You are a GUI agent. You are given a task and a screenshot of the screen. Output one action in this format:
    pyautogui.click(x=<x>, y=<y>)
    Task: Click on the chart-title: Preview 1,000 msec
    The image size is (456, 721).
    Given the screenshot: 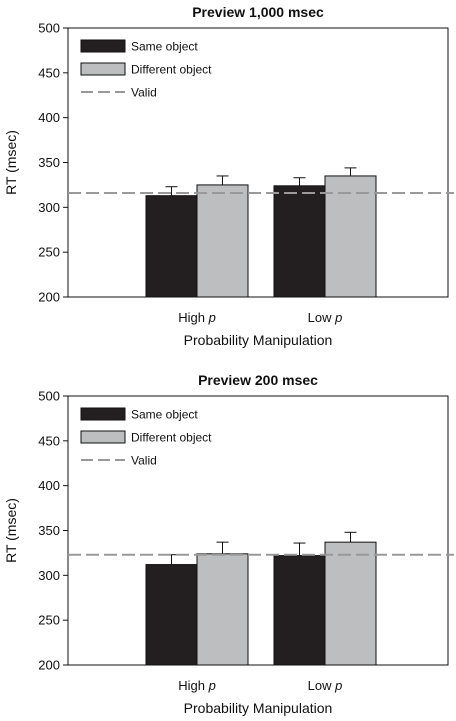 What is the action you would take?
    pyautogui.click(x=258, y=12)
    